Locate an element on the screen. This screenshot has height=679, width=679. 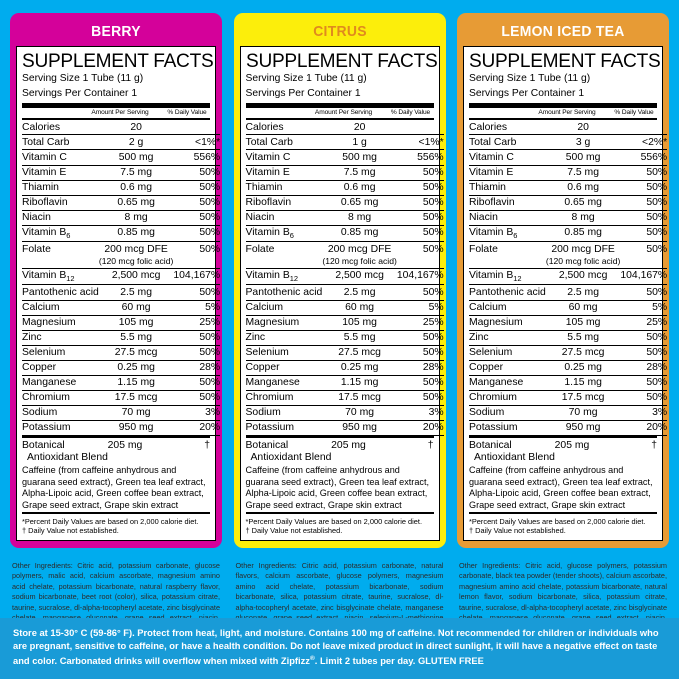
nutrient-amount: 200 mcg DFE is located at coordinates (359, 249).